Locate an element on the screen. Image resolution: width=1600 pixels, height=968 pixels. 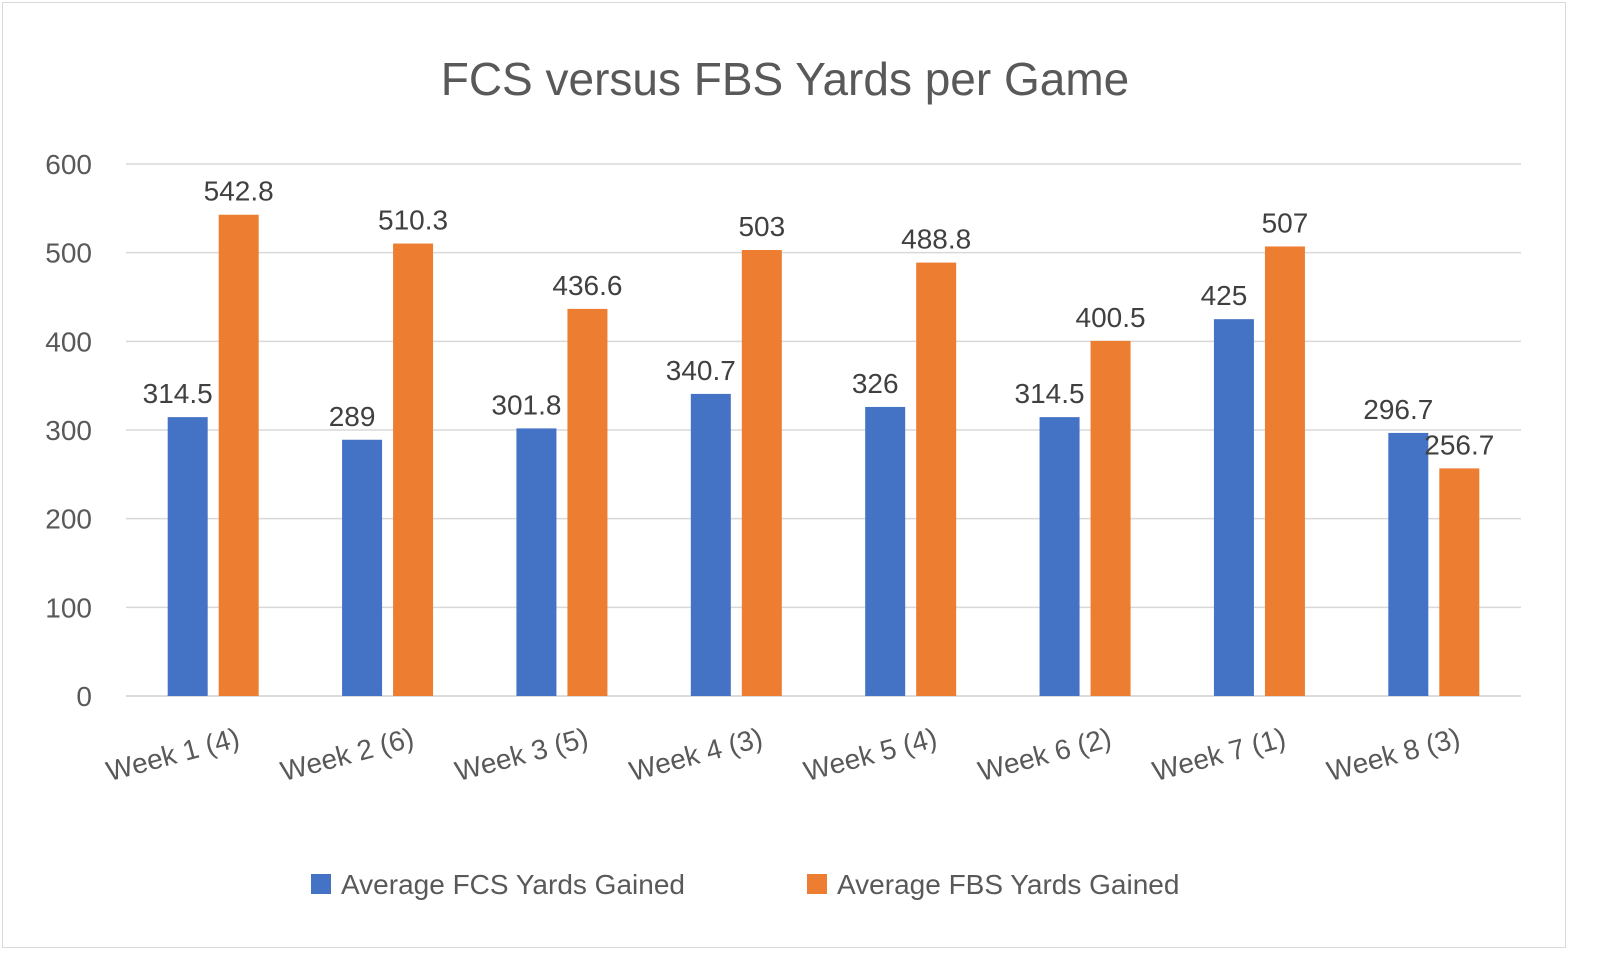
x-tick-label: Week 4 (3) is located at coordinates (696, 754).